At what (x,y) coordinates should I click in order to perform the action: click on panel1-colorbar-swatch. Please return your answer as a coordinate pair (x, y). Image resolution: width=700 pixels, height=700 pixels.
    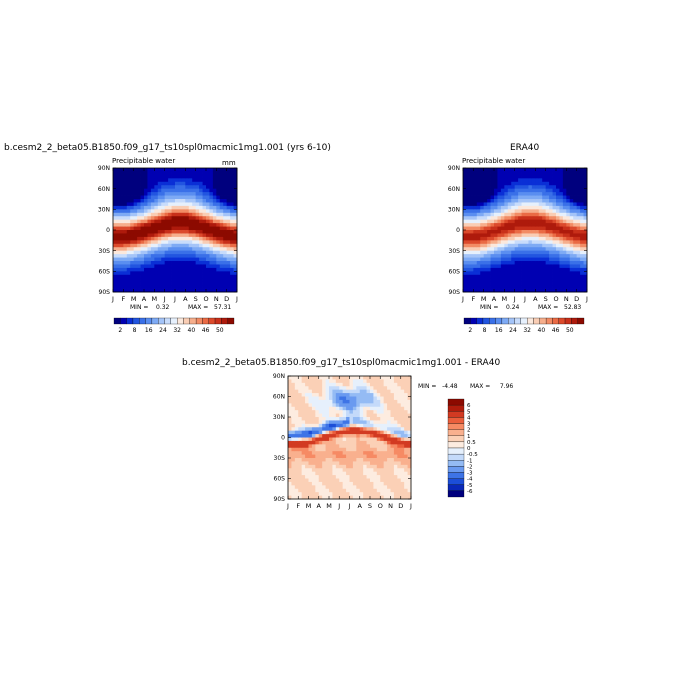
    Looking at the image, I should click on (180, 321).